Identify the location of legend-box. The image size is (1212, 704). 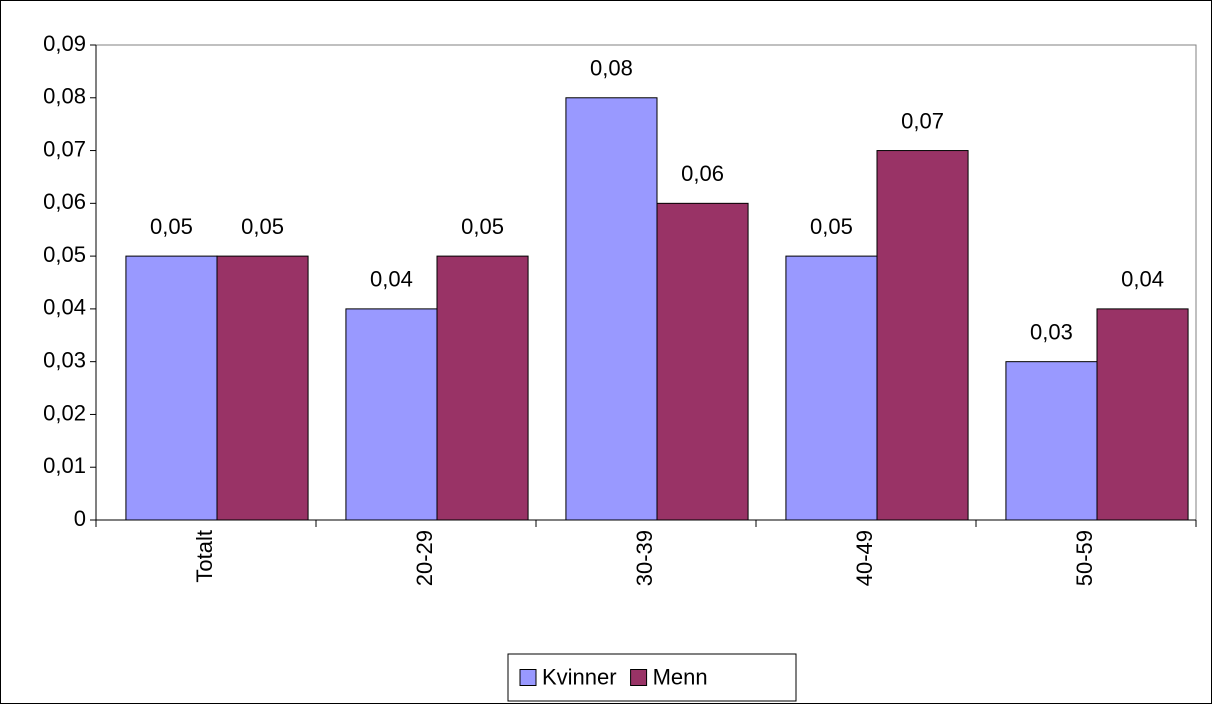
(652, 677).